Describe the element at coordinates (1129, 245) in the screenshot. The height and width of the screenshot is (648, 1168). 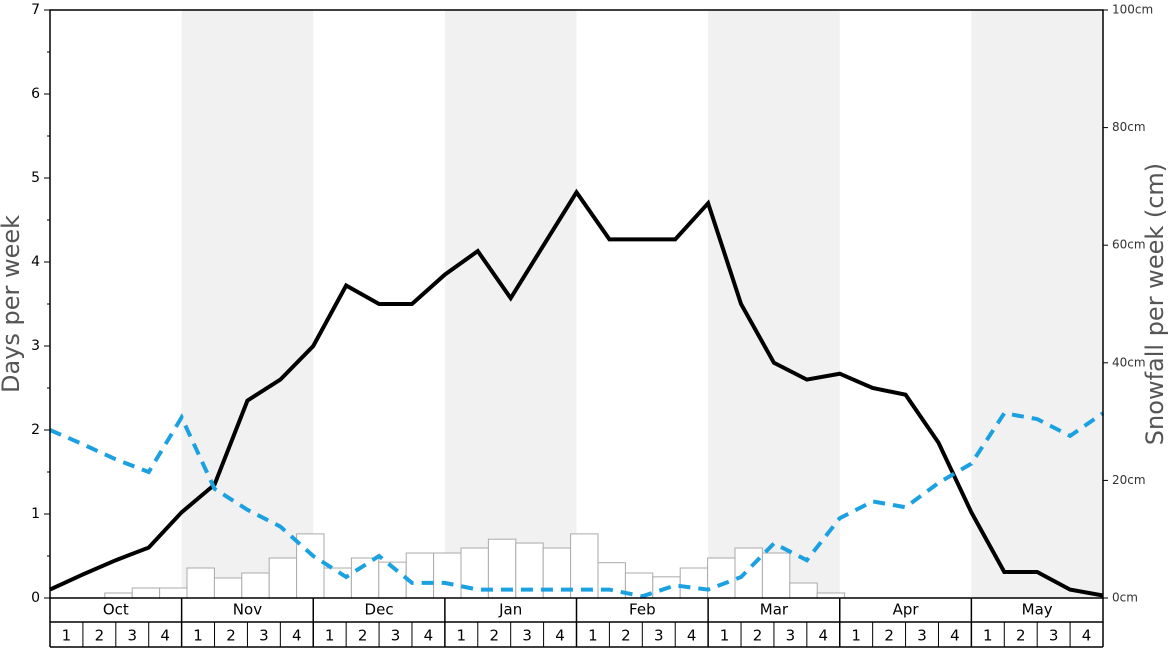
I see `y2-tick-label: 60cm` at that location.